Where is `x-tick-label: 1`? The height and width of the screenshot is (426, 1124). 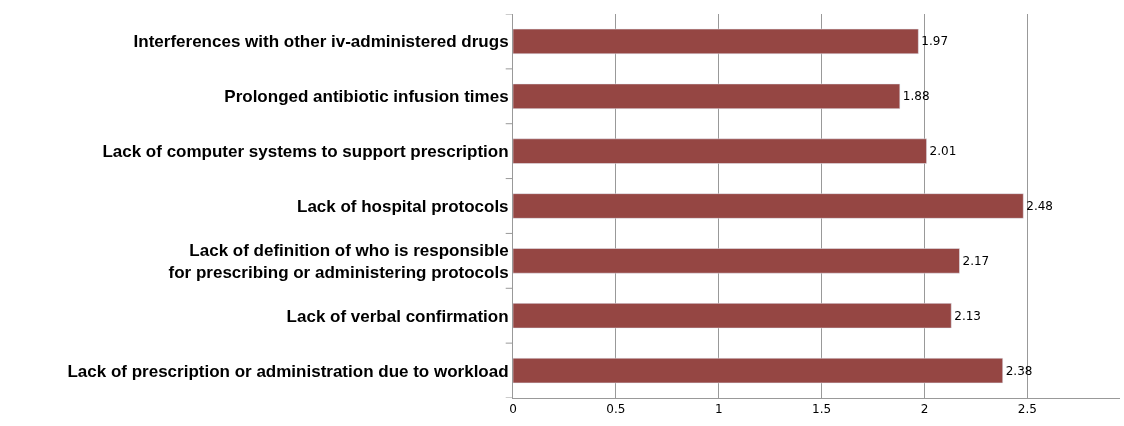 x-tick-label: 1 is located at coordinates (718, 409).